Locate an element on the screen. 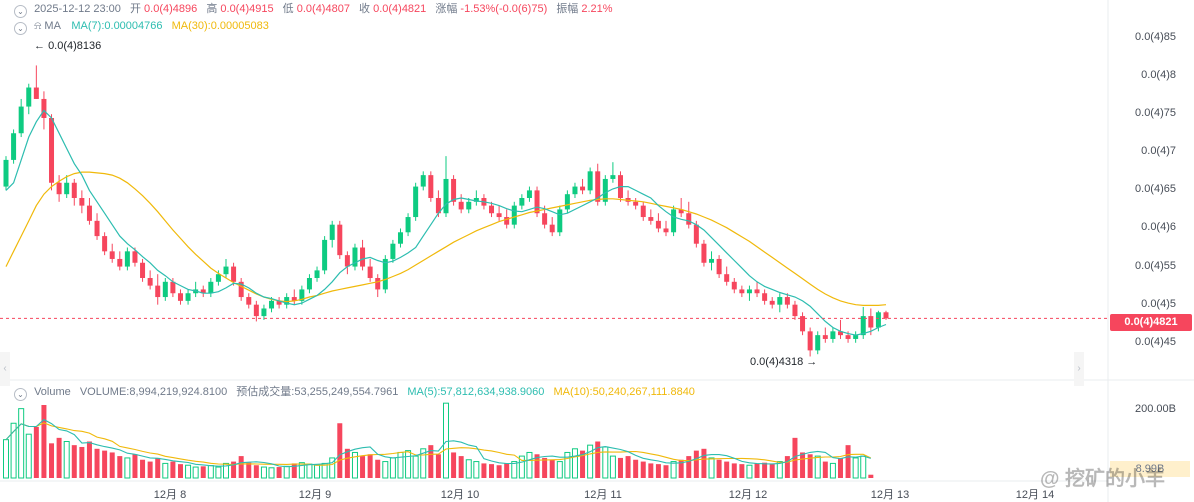 Image resolution: width=1194 pixels, height=502 pixels. volume-indicator-name: Volume is located at coordinates (52, 392).